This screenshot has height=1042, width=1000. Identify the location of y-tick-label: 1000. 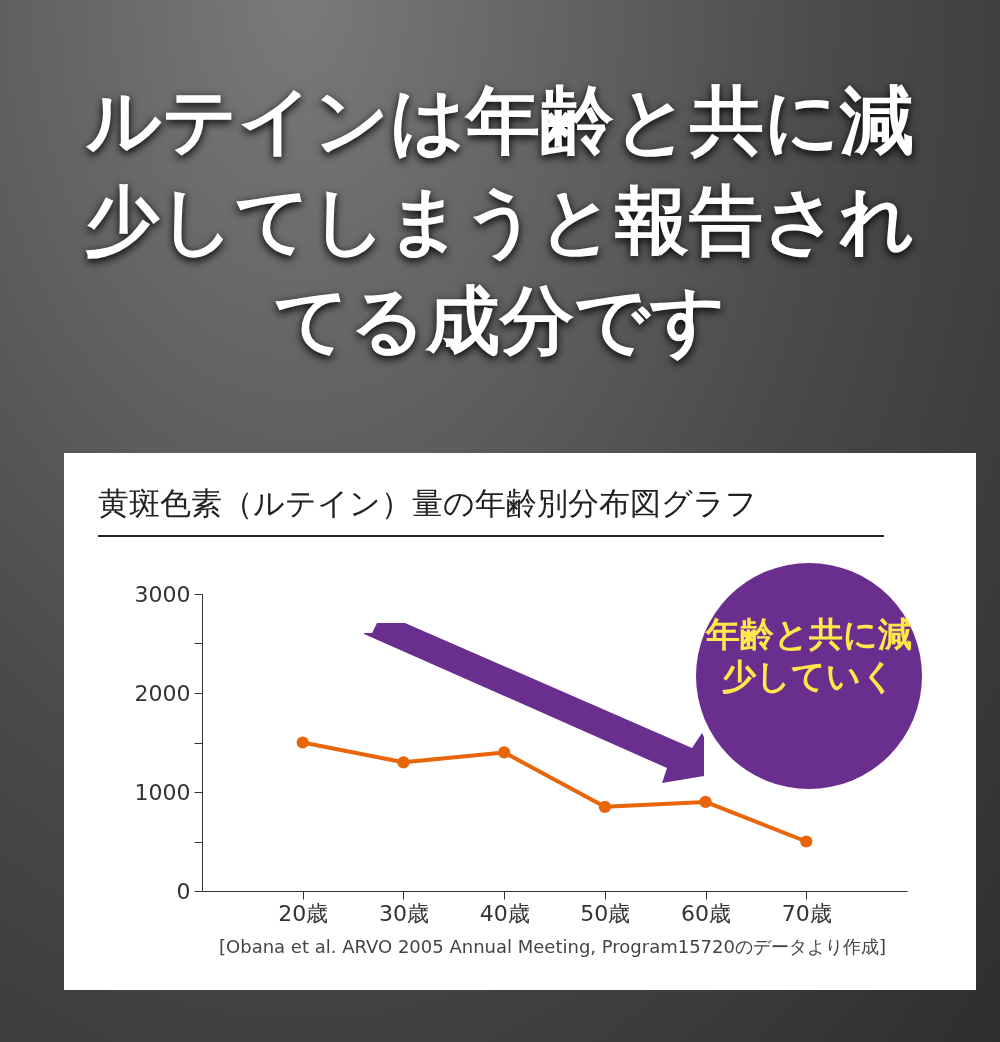
(162, 792).